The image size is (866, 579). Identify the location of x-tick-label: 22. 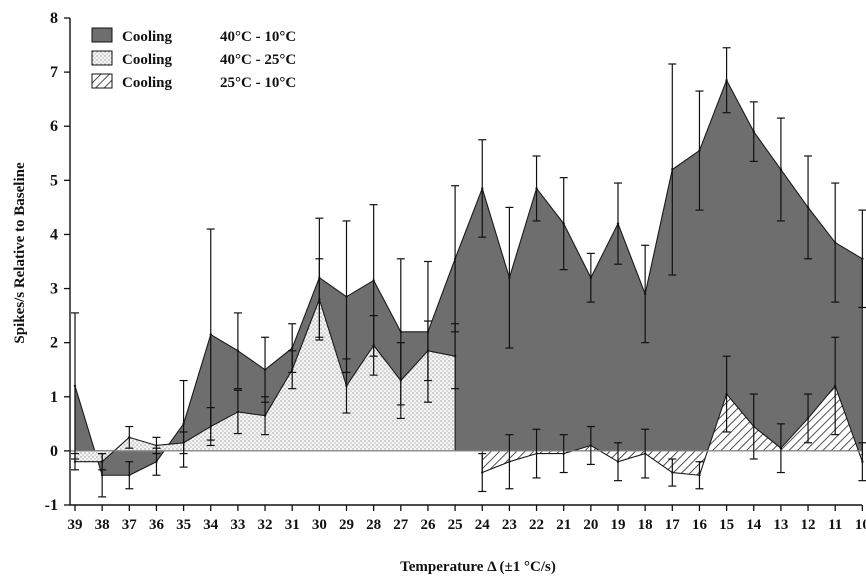
(536, 525).